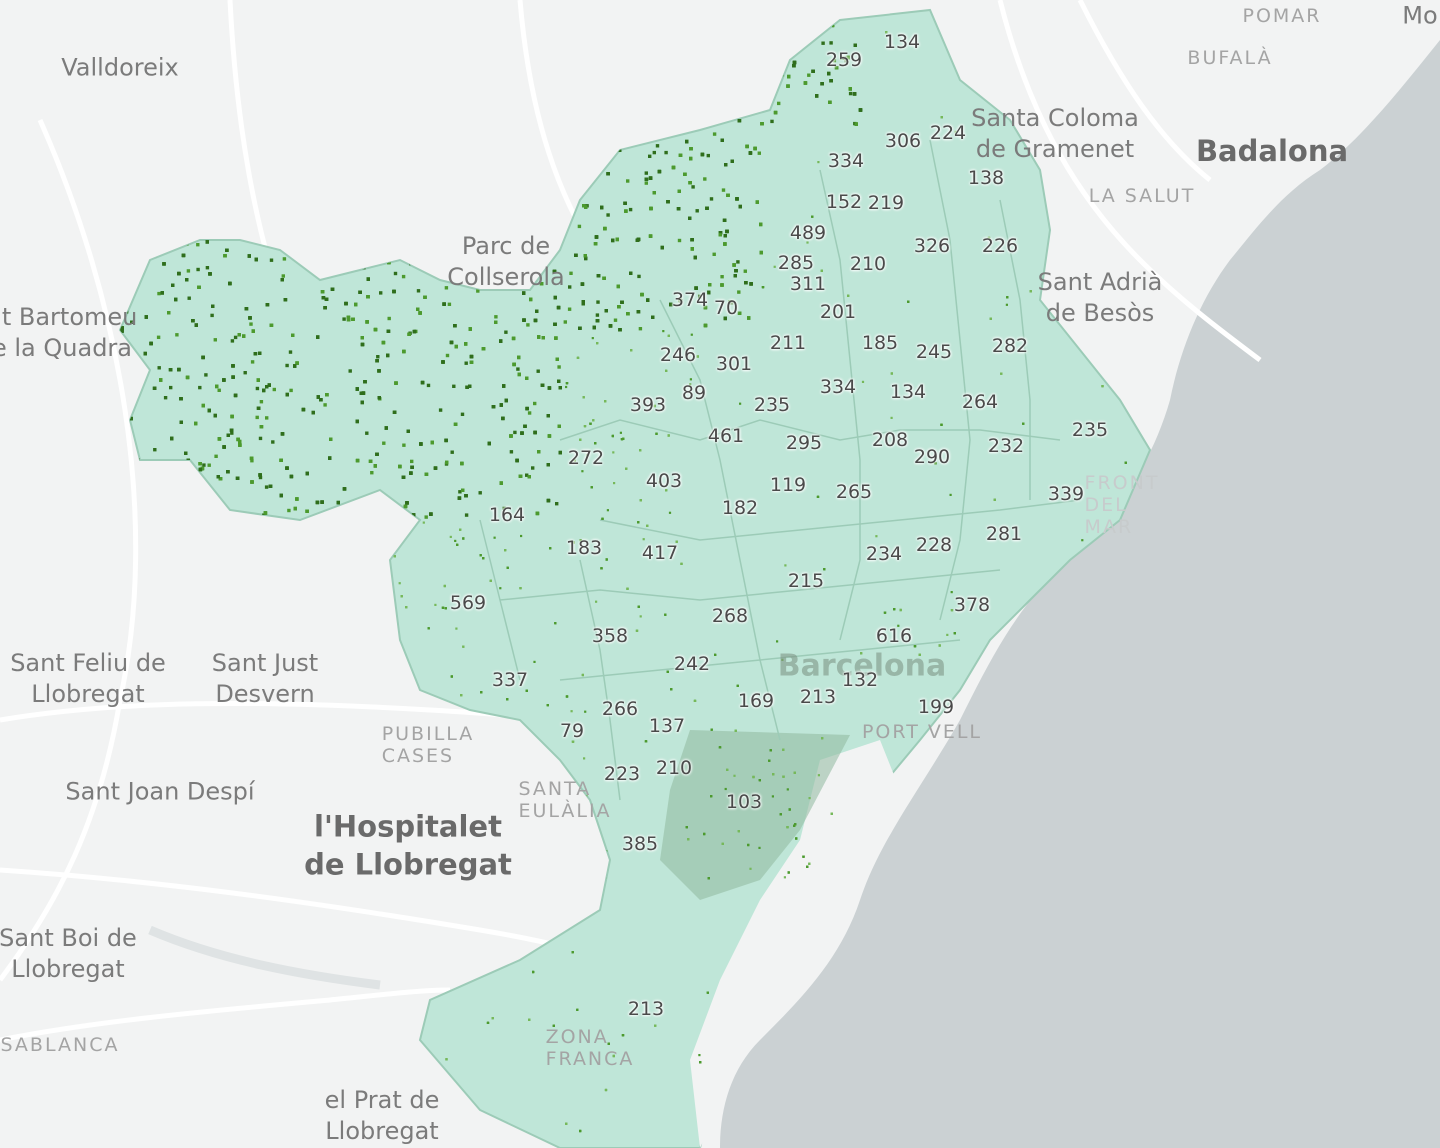  Describe the element at coordinates (755, 815) in the screenshot. I see `montjuic-district` at that location.